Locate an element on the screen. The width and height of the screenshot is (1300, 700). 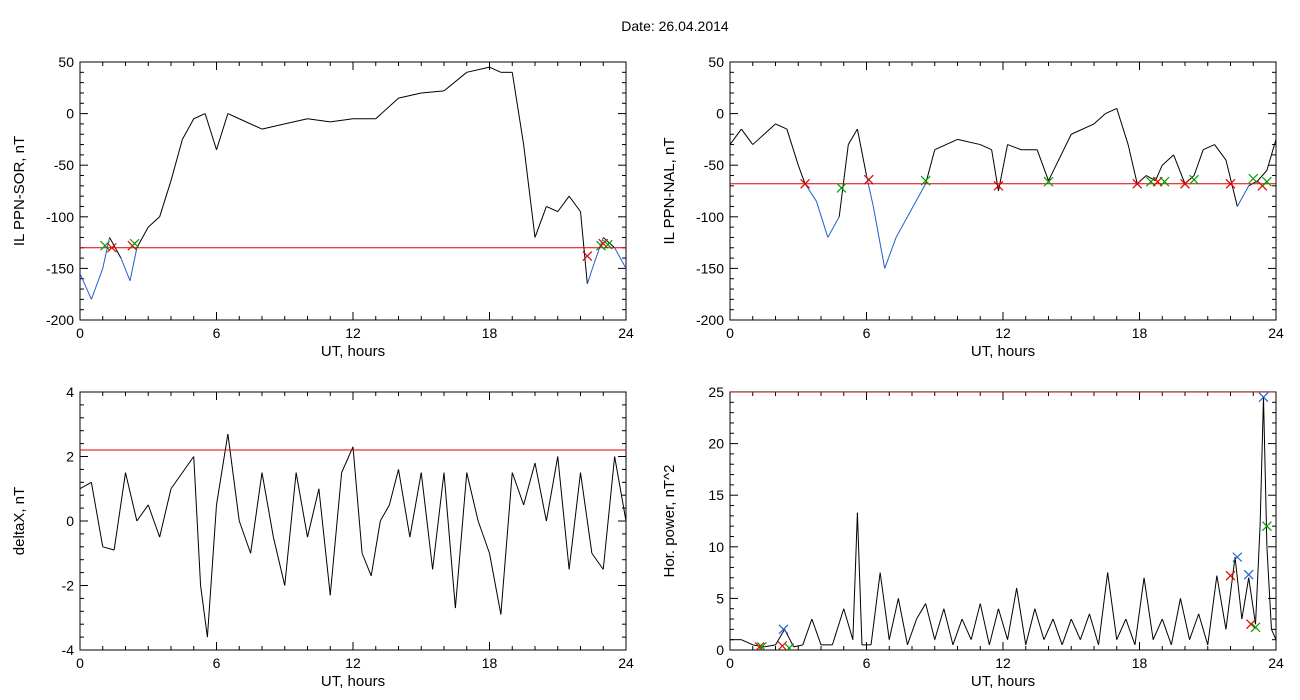
y-tick-label: 4 is located at coordinates (70, 392).